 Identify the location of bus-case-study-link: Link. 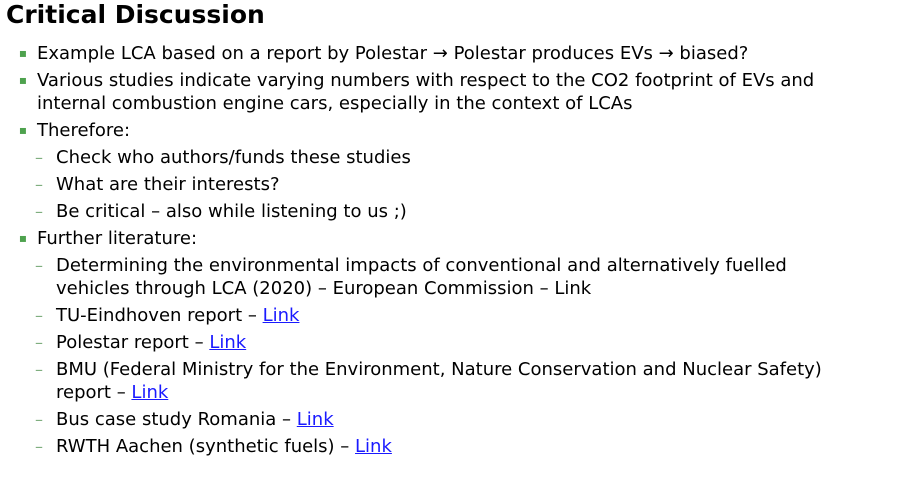
(315, 419).